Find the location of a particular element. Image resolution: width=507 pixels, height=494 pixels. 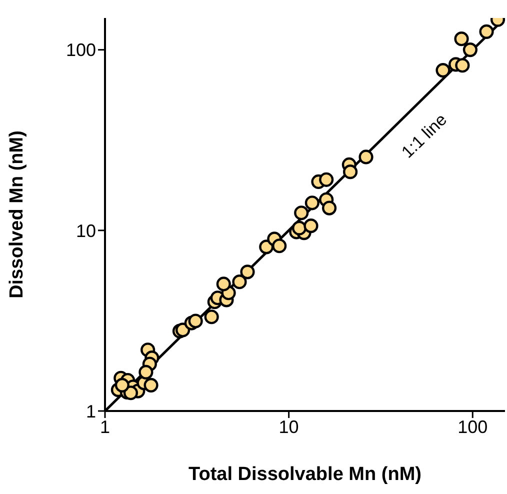

x-tick-label: 1 is located at coordinates (105, 426).